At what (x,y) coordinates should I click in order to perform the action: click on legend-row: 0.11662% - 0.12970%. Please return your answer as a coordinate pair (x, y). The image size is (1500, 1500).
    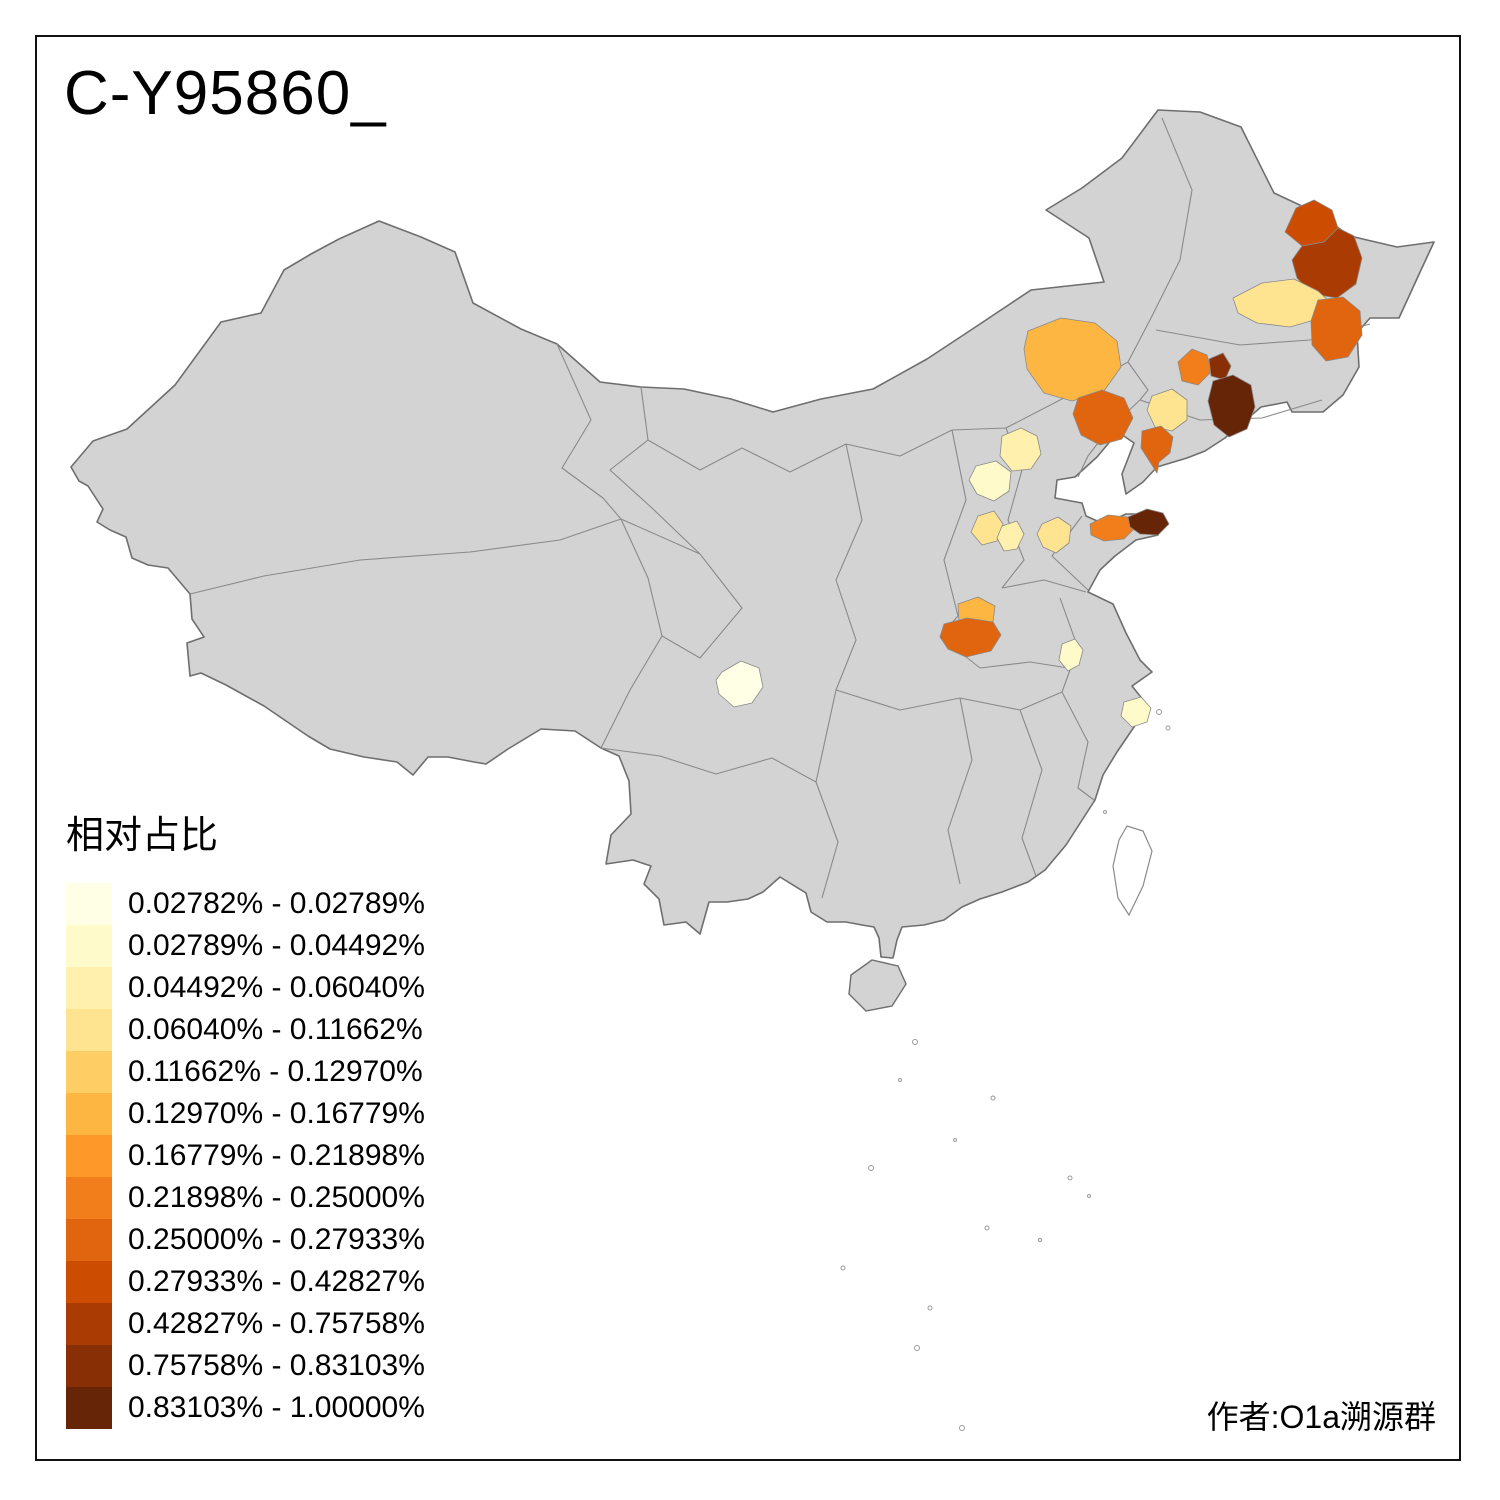
    Looking at the image, I should click on (245, 1072).